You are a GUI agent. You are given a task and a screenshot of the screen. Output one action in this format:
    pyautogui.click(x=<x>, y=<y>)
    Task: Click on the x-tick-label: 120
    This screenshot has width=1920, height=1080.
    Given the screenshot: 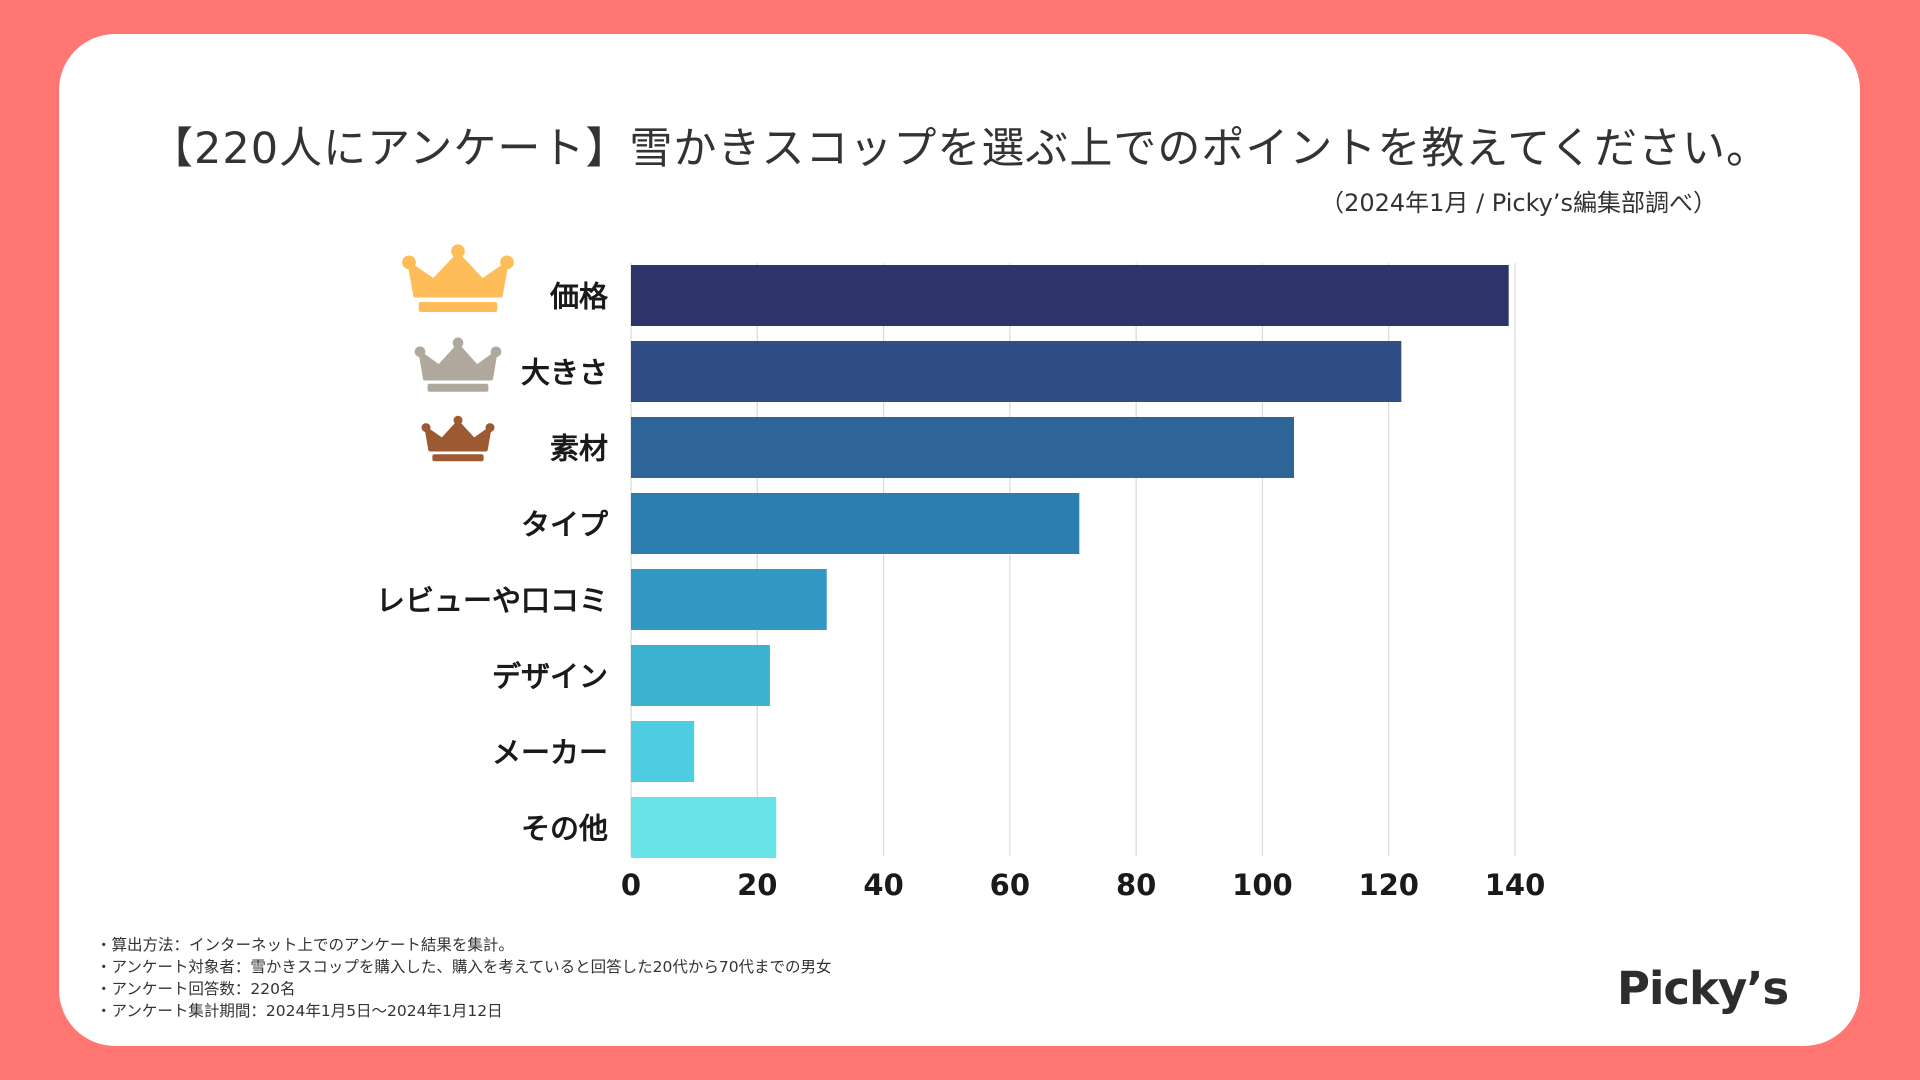 What is the action you would take?
    pyautogui.click(x=1388, y=885)
    